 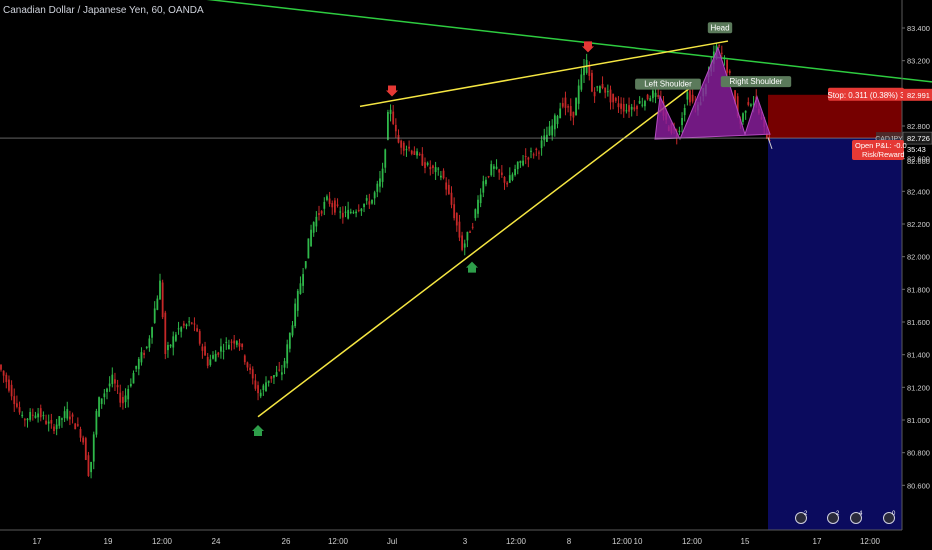 I want to click on last-level-label: 82.680, so click(x=918, y=161).